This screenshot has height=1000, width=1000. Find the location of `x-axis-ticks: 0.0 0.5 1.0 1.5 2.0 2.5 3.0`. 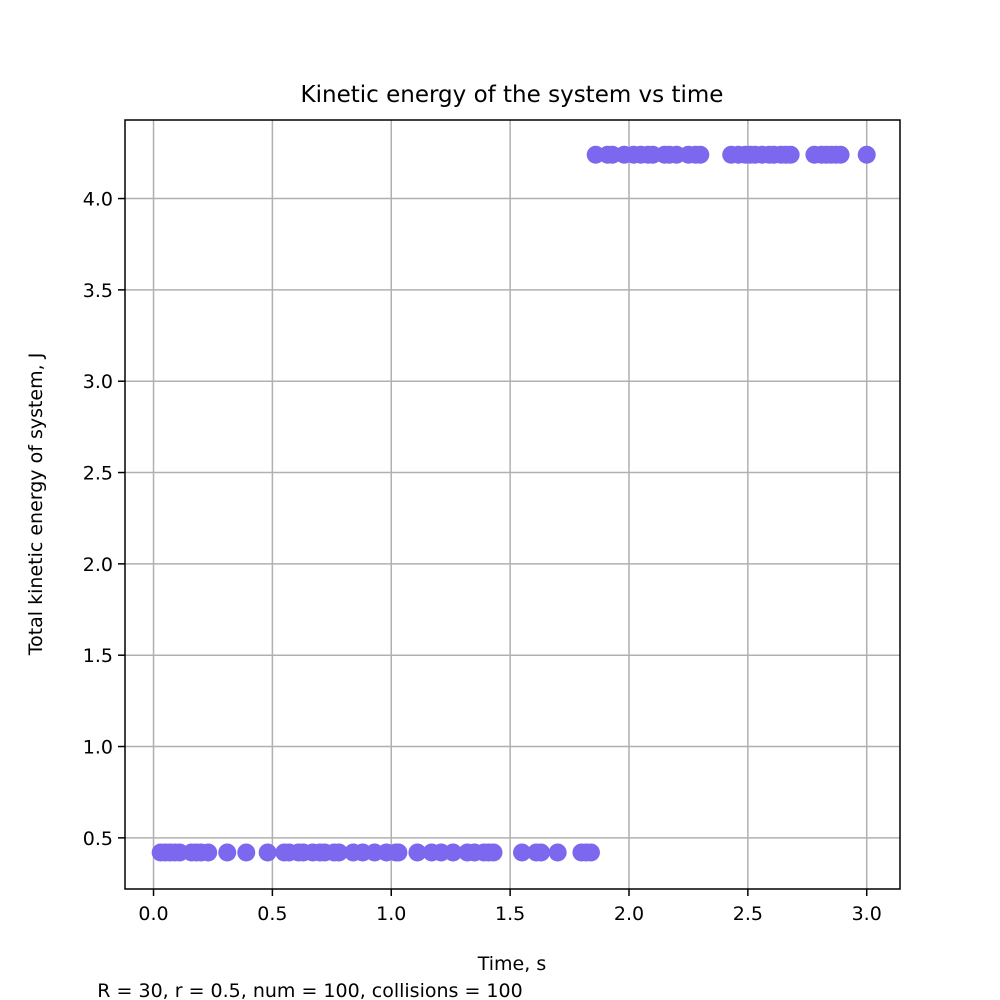

x-axis-ticks: 0.0 0.5 1.0 1.5 2.0 2.5 3.0 is located at coordinates (510, 907).